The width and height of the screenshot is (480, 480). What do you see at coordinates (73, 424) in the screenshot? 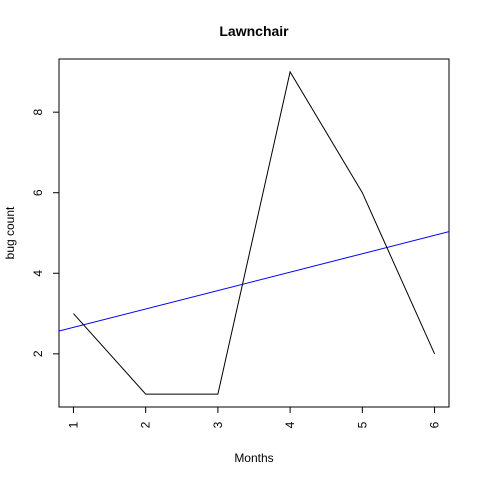
I see `x-tick-label: 1` at bounding box center [73, 424].